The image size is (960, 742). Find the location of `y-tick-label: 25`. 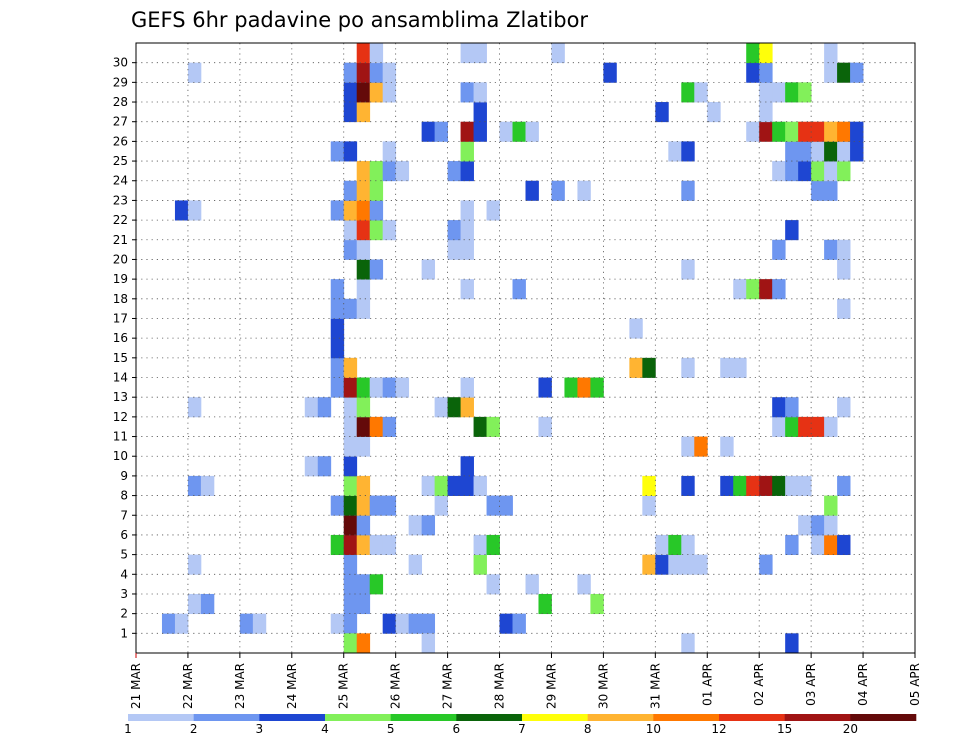

y-tick-label: 25 is located at coordinates (120, 161).